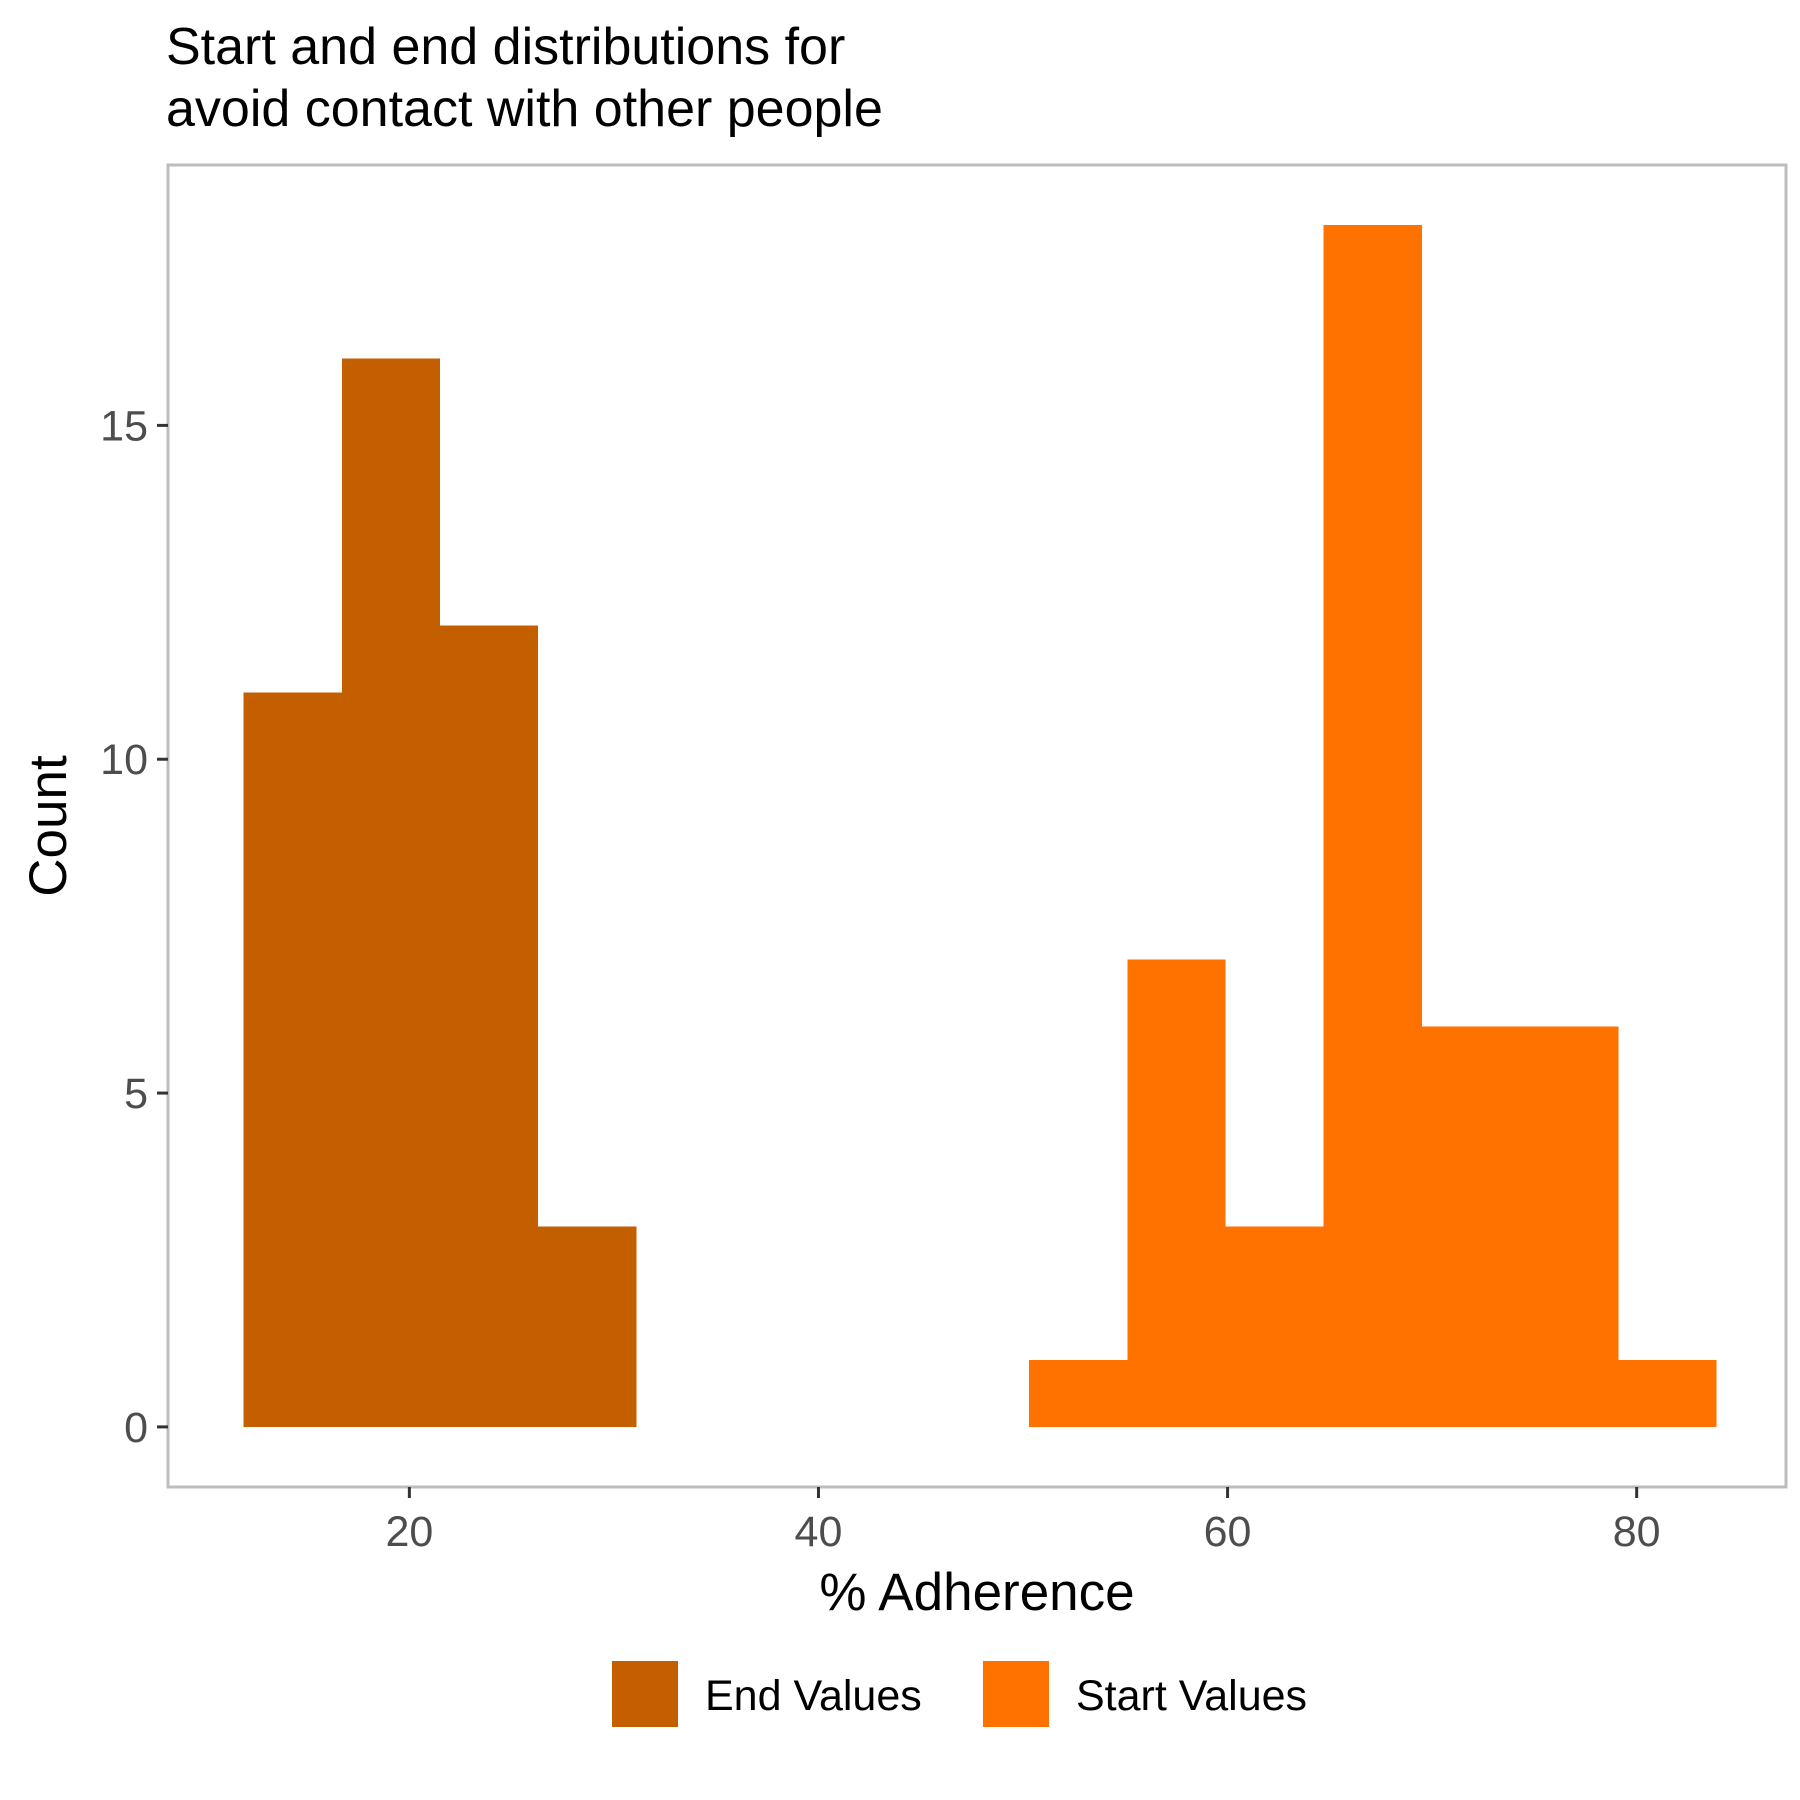 The width and height of the screenshot is (1800, 1800). Describe the element at coordinates (1637, 1532) in the screenshot. I see `x-tick-label-80: 80` at that location.